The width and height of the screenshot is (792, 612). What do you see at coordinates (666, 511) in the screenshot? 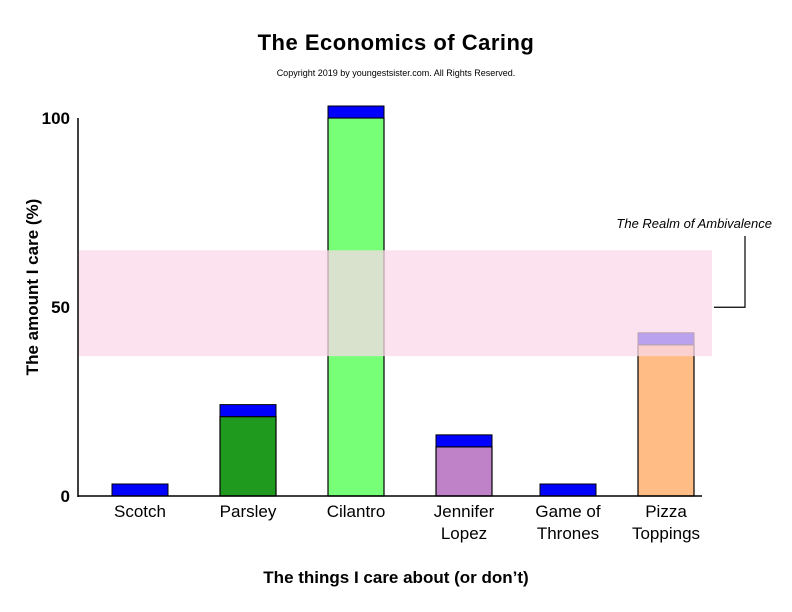
I see `x-tick-label: Pizza` at bounding box center [666, 511].